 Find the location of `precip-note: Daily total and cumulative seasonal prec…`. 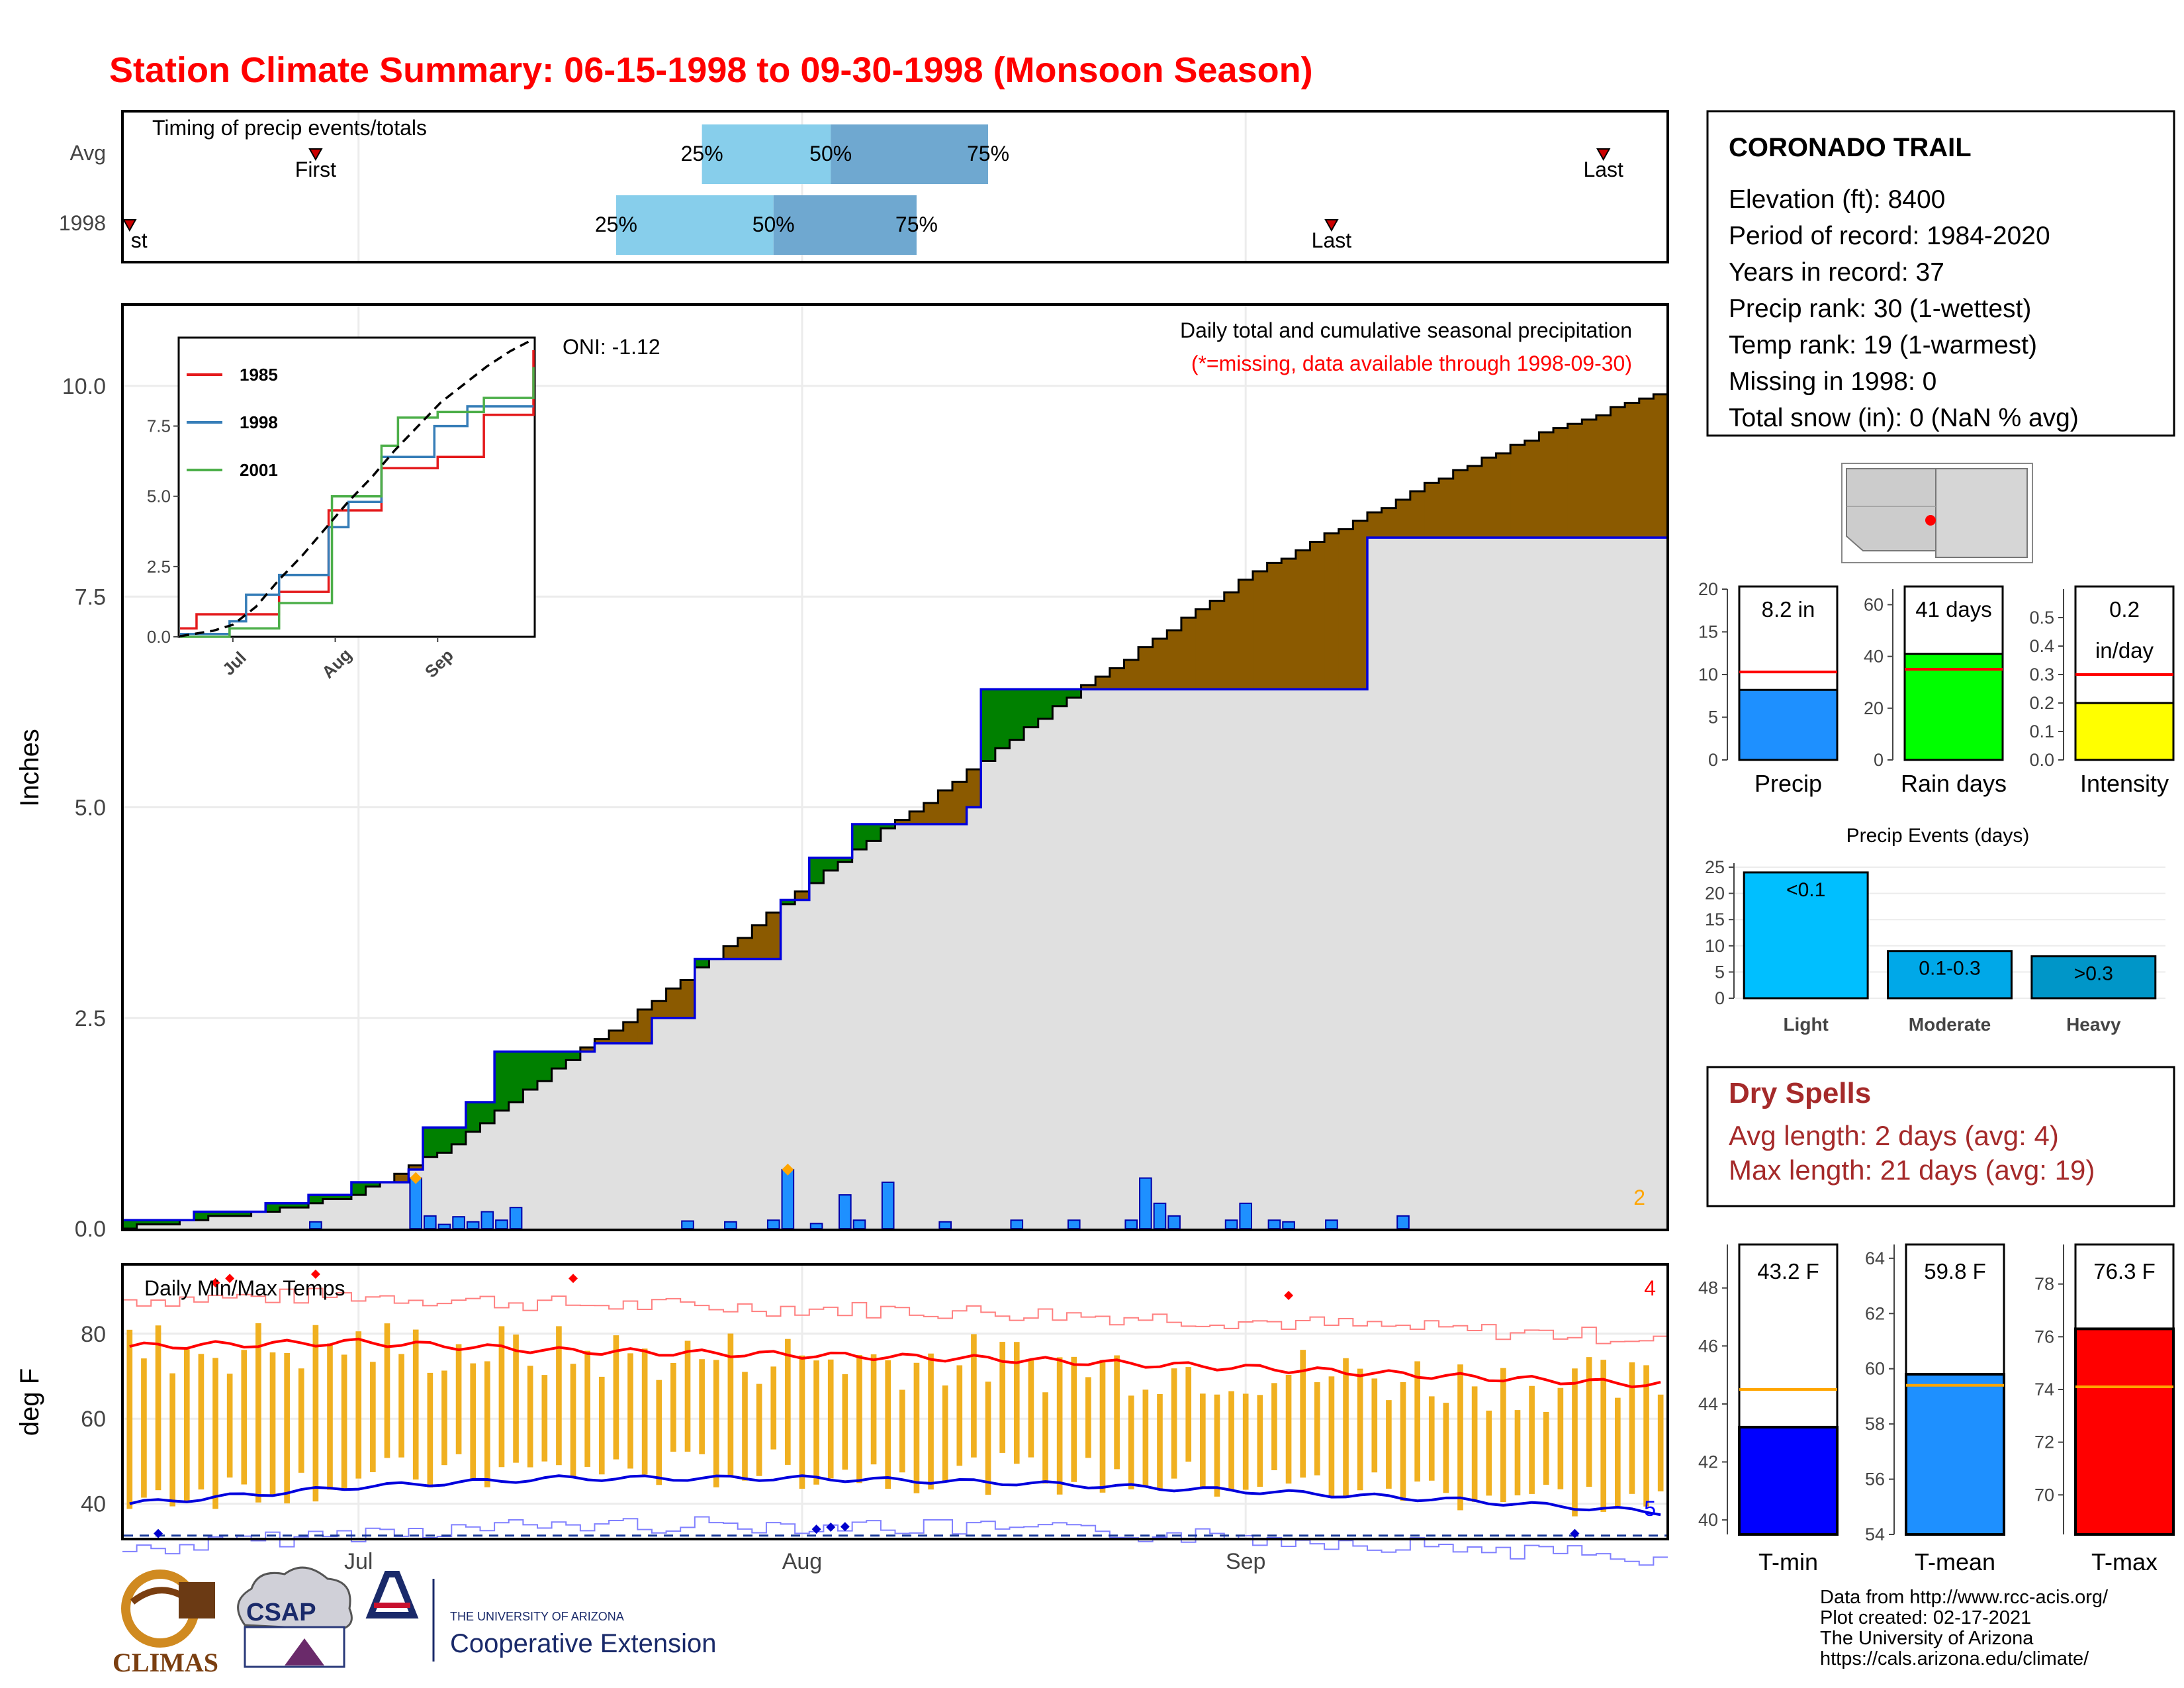

precip-note: Daily total and cumulative seasonal prec… is located at coordinates (1406, 330).